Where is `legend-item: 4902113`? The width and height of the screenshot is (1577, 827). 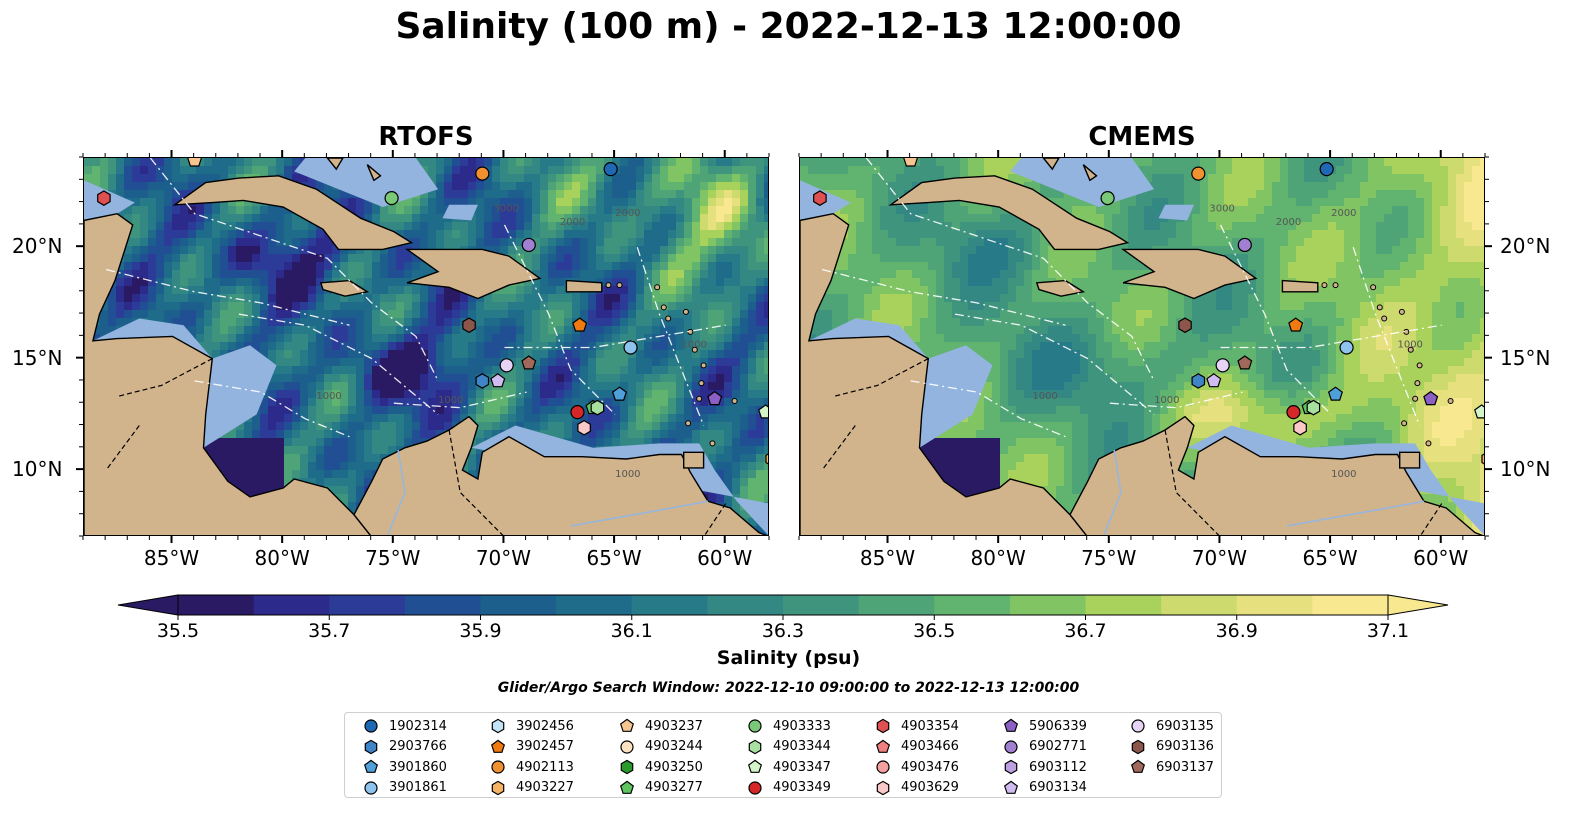
legend-item: 4902113 is located at coordinates (532, 767).